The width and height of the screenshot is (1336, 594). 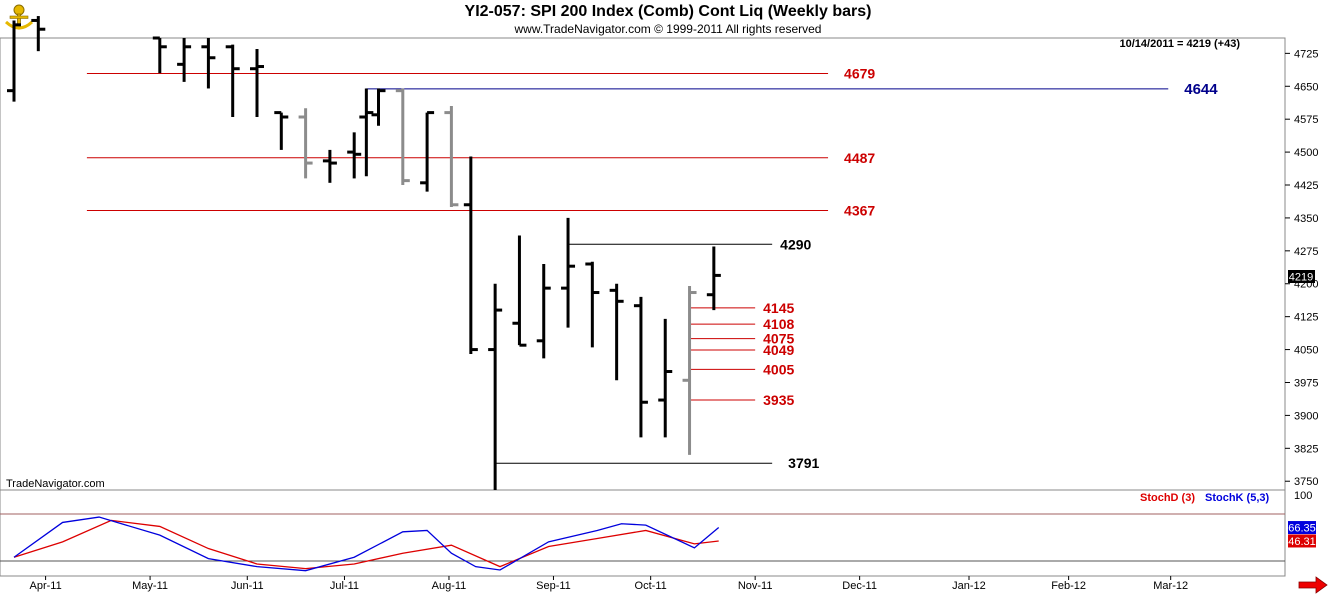 What do you see at coordinates (859, 586) in the screenshot?
I see `x-tick-label: Dec-11` at bounding box center [859, 586].